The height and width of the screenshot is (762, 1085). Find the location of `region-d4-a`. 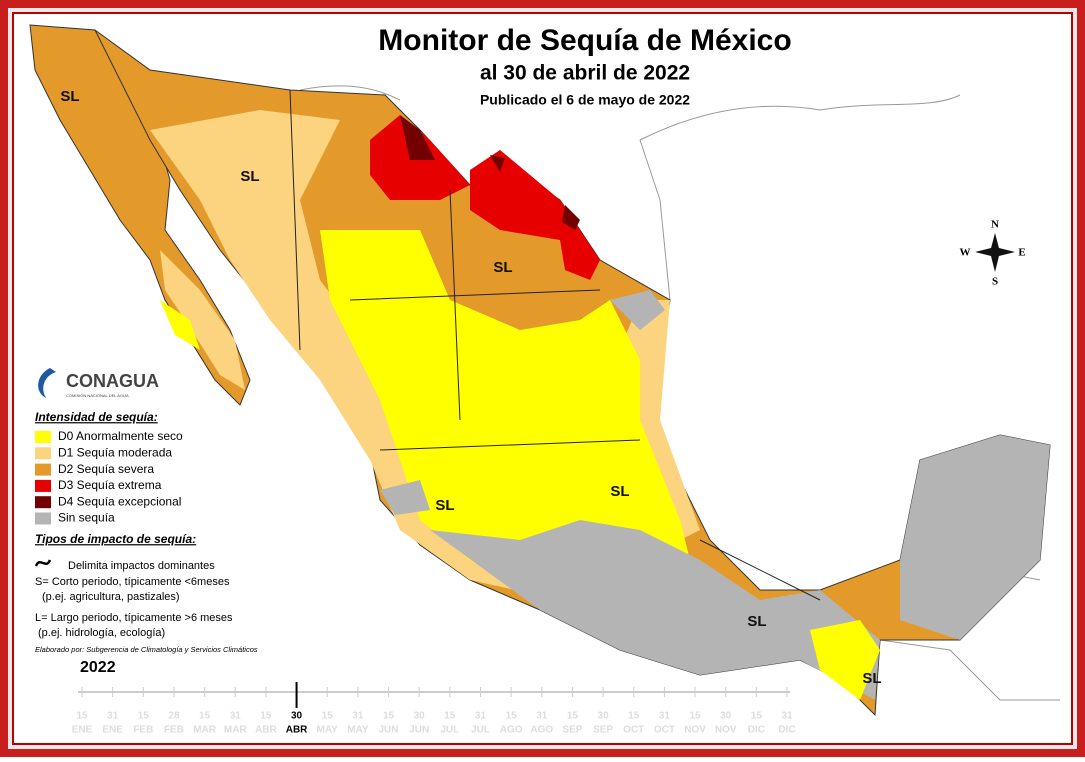

region-d4-a is located at coordinates (417, 137).